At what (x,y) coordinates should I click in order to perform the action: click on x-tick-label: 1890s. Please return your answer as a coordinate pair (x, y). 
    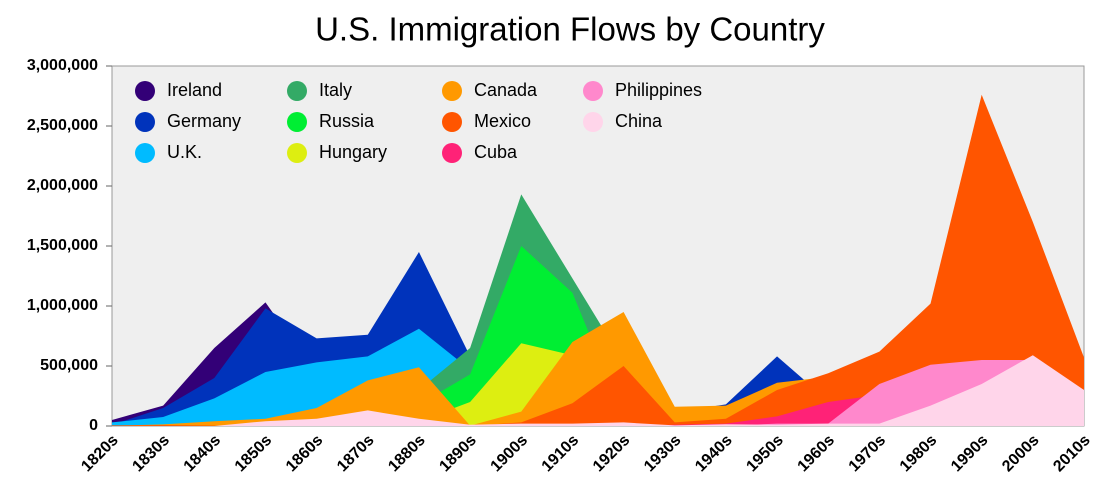
    Looking at the image, I should click on (458, 454).